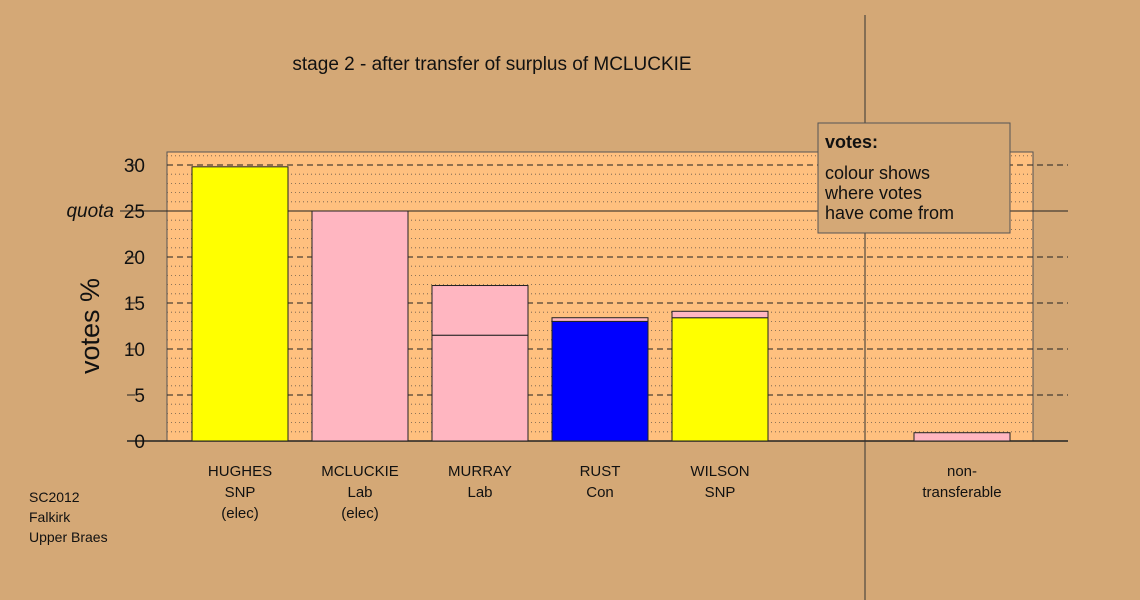 This screenshot has height=600, width=1140. I want to click on y-tick-label: 20, so click(134, 258).